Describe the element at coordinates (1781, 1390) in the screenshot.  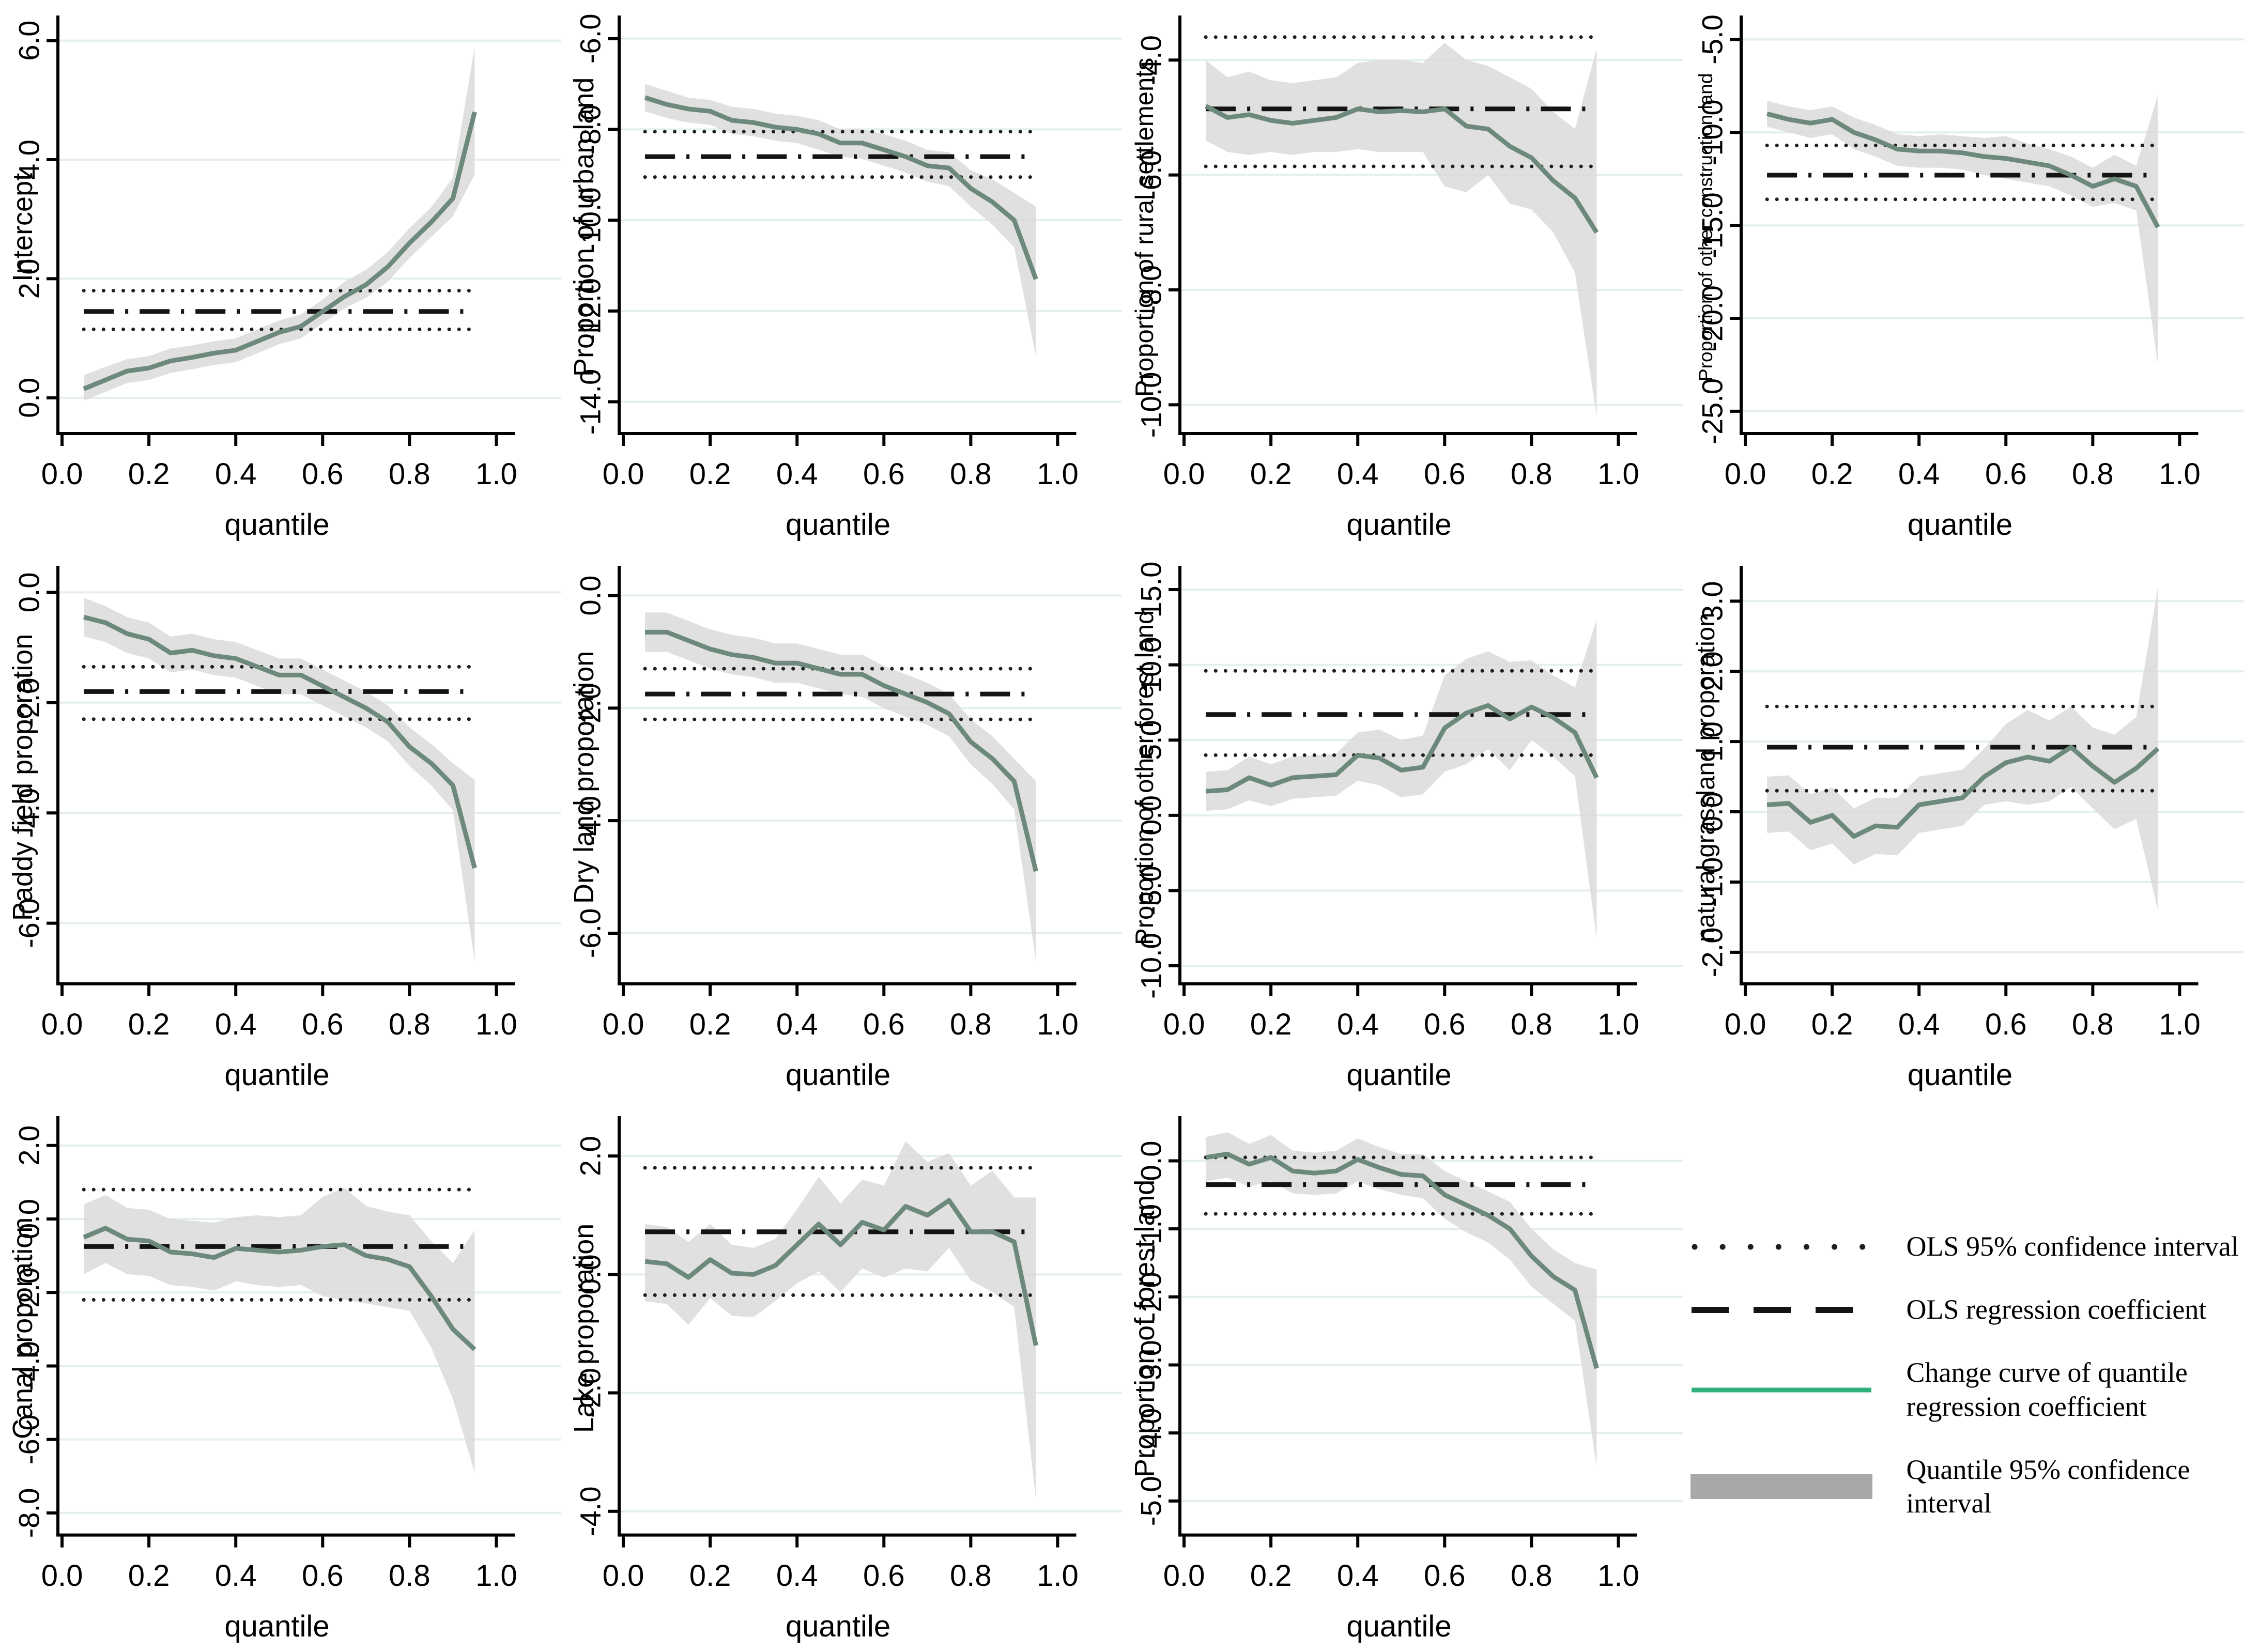
I see `green-line-icon` at that location.